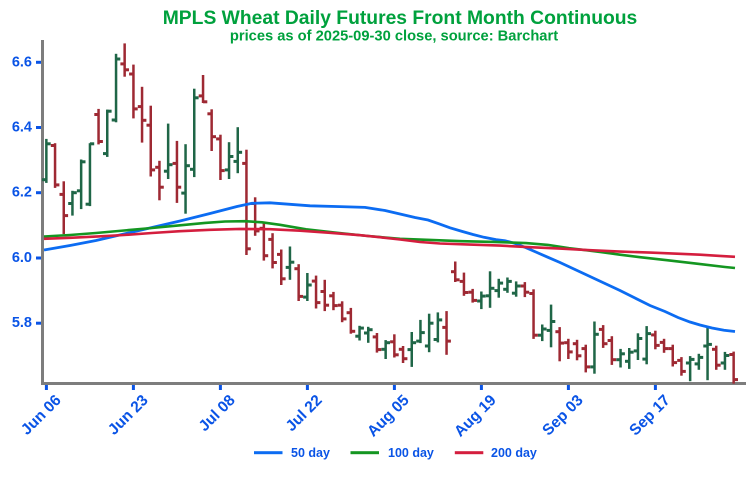 This screenshot has width=746, height=479. Describe the element at coordinates (22, 323) in the screenshot. I see `svg-text: 5.8` at that location.